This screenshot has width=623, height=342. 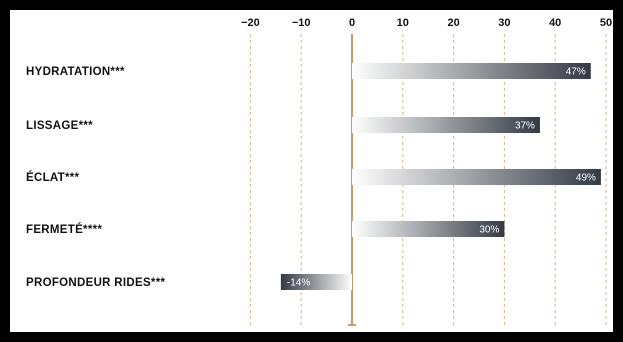 What do you see at coordinates (489, 230) in the screenshot?
I see `data-label-3: 30%` at bounding box center [489, 230].